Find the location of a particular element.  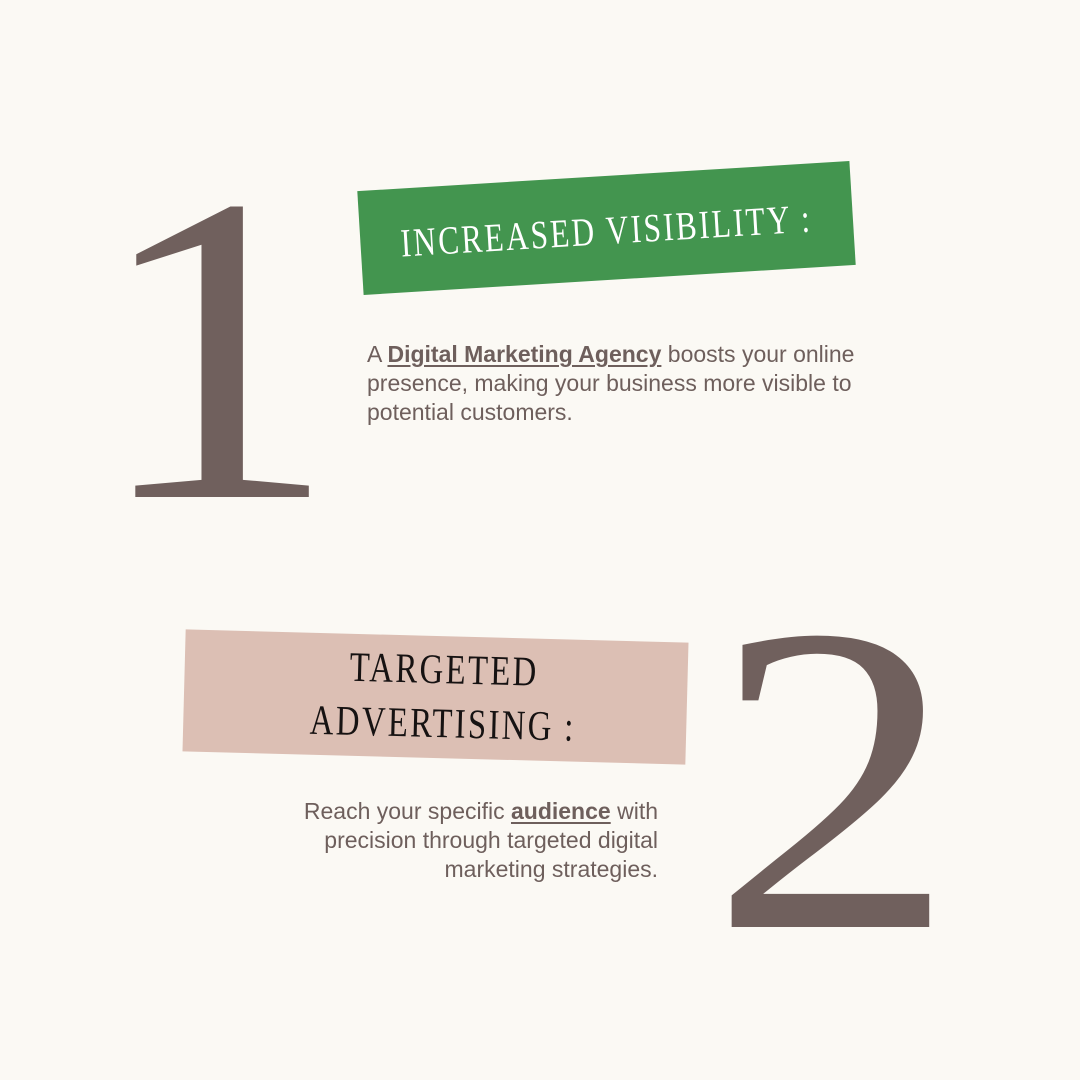

targeted-advertising-banner: TARGETED ADVERTISING : is located at coordinates (435, 697).